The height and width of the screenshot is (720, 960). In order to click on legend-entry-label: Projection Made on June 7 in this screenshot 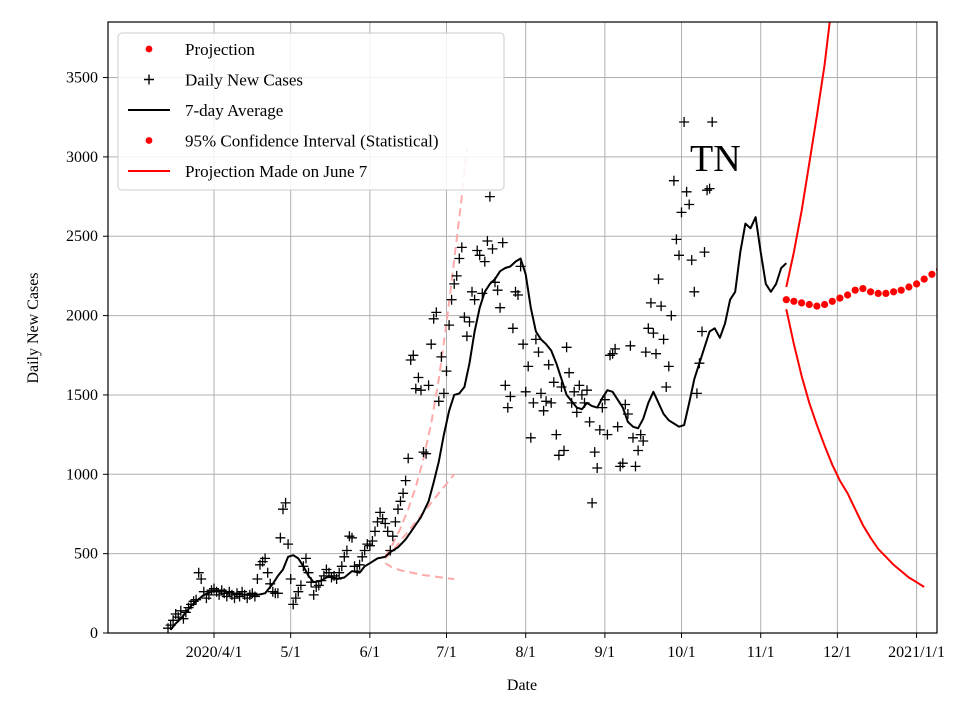, I will do `click(276, 171)`.